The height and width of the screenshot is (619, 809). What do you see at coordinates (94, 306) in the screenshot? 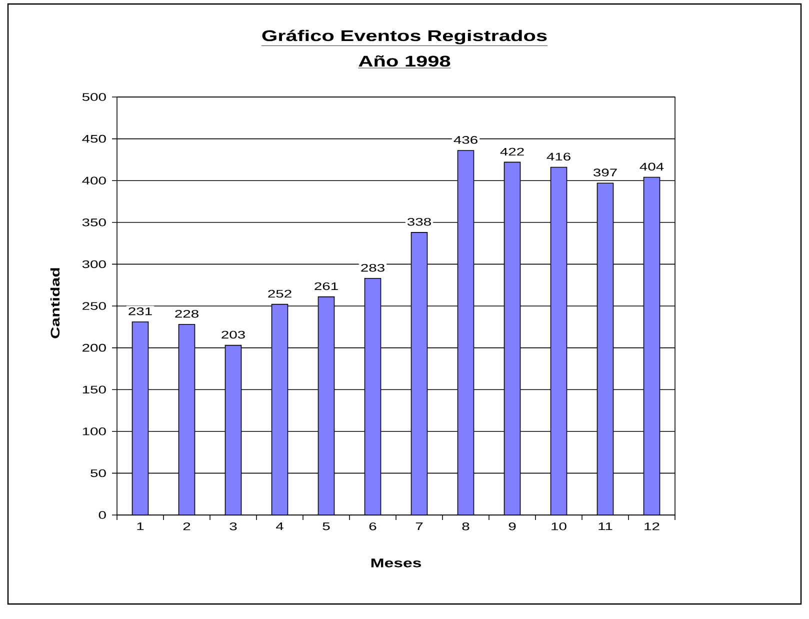
I see `y-tick-label: 250` at bounding box center [94, 306].